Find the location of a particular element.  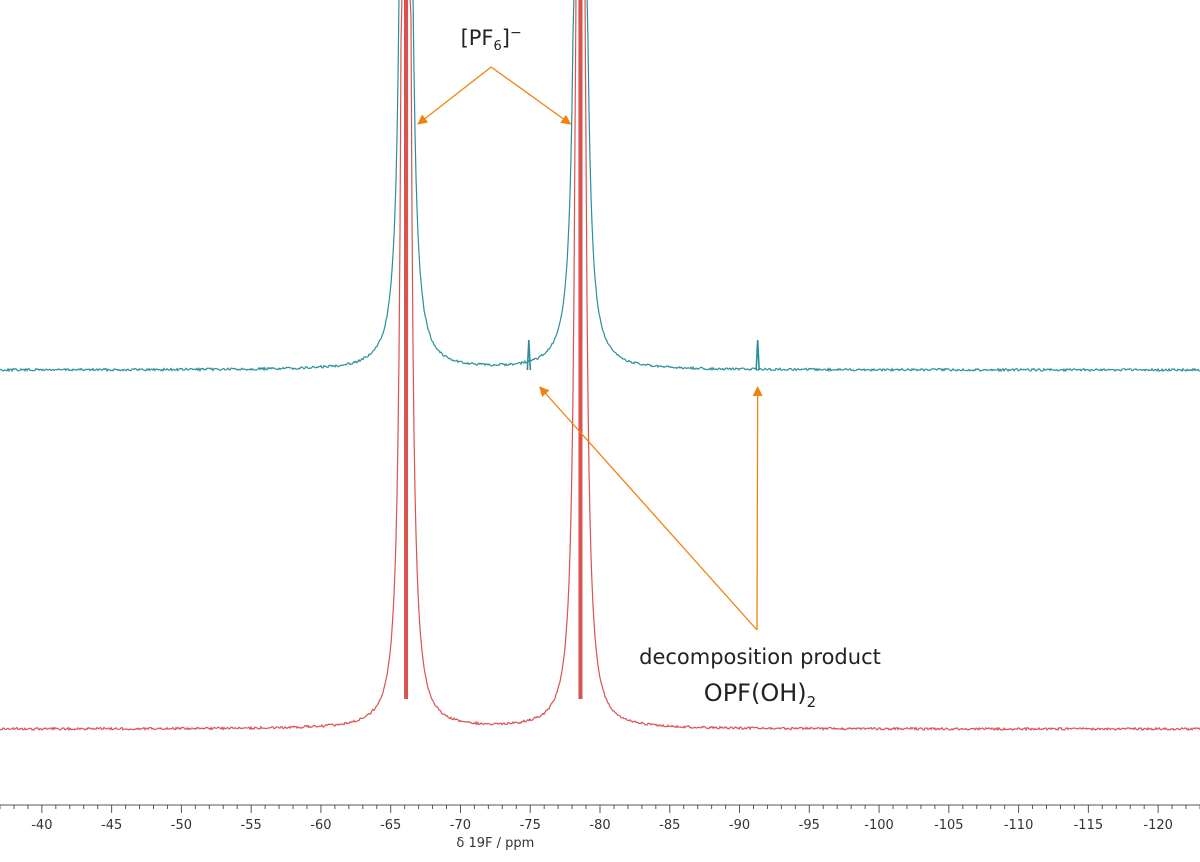

x-tick-label: -60 is located at coordinates (320, 825).